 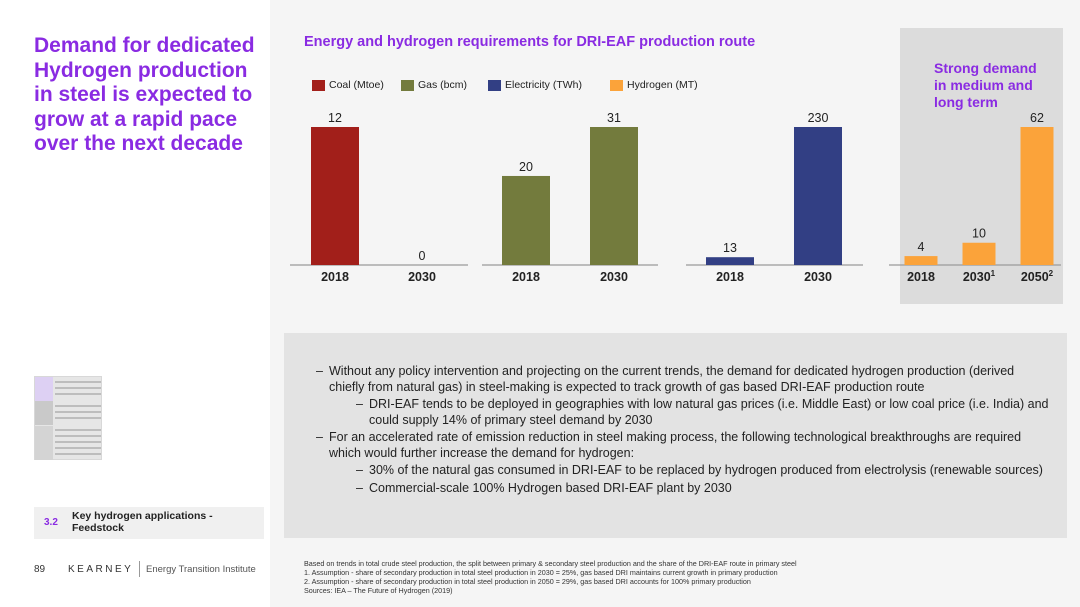 What do you see at coordinates (335, 118) in the screenshot?
I see `data-label: 12` at bounding box center [335, 118].